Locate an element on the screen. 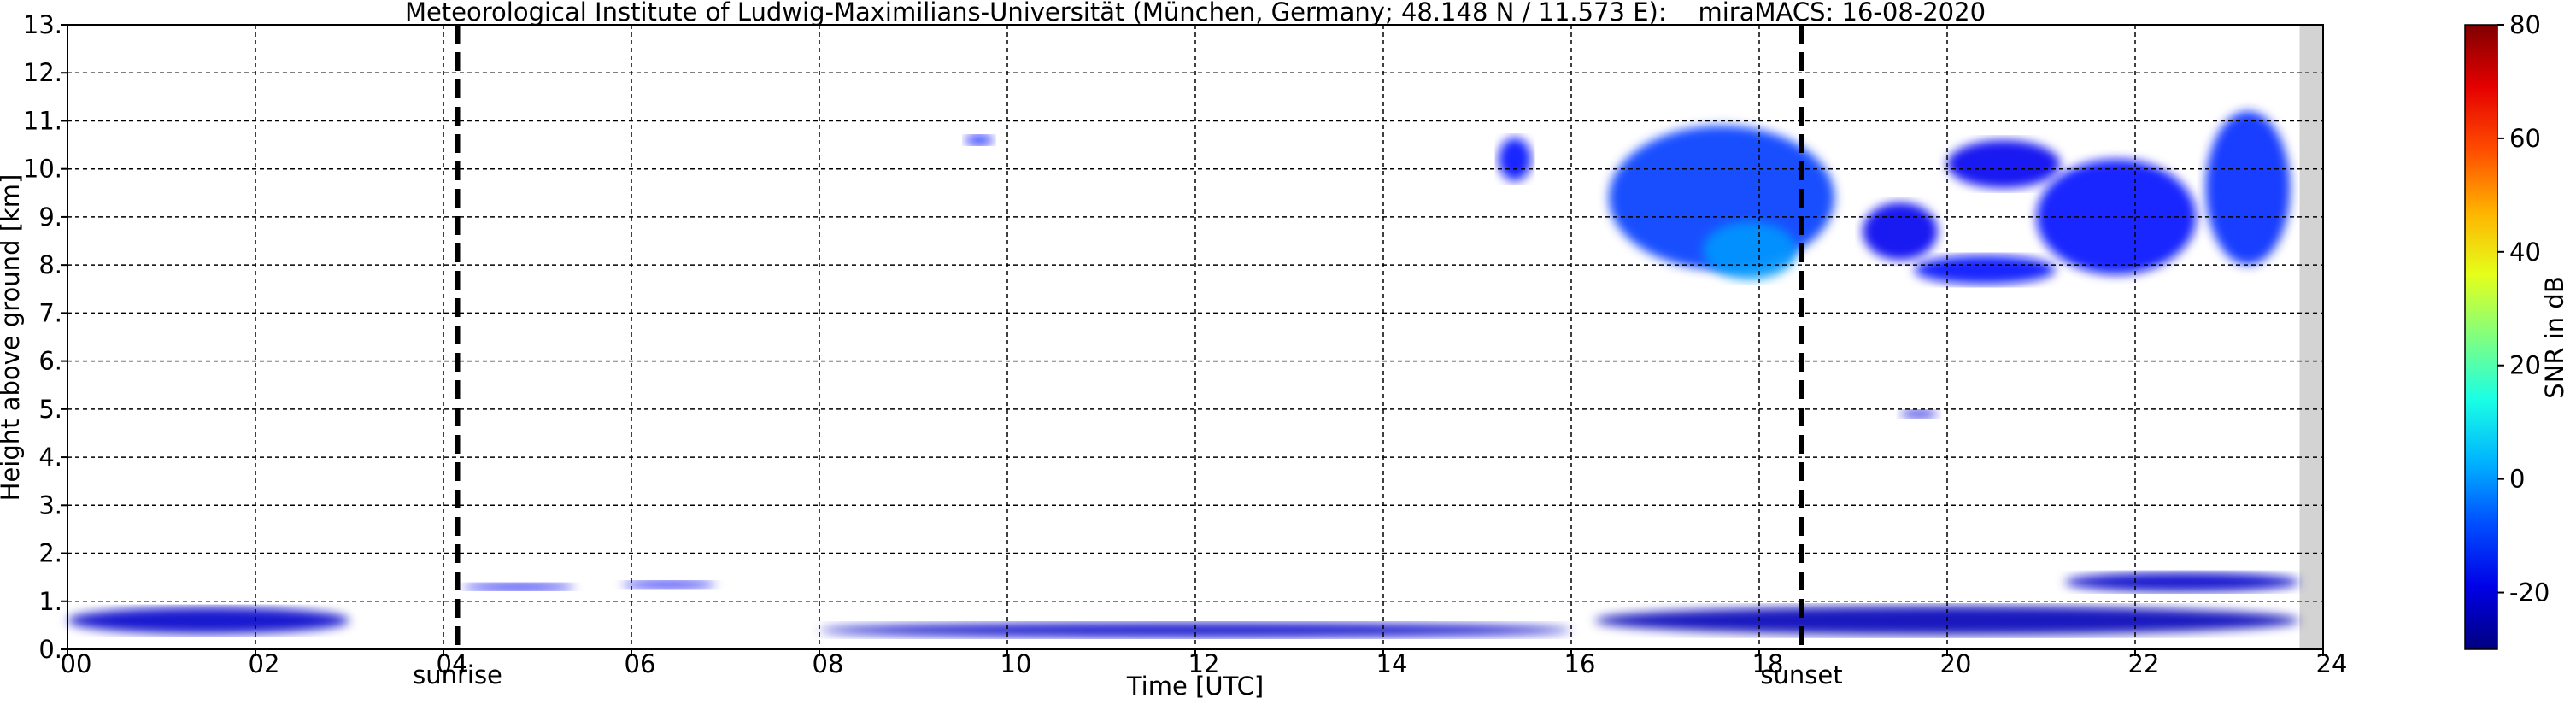 The width and height of the screenshot is (2576, 704). x-tick-label: 20 is located at coordinates (1956, 663).